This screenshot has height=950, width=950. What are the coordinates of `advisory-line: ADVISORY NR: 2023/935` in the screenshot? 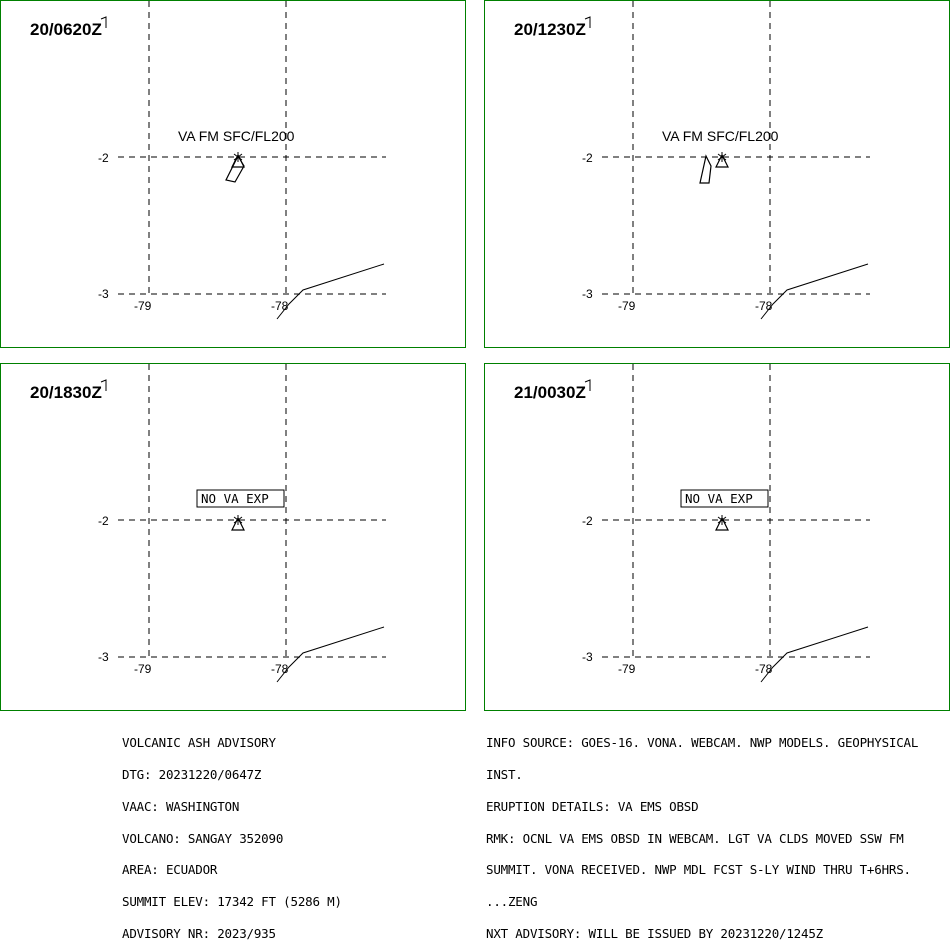 It's located at (199, 933).